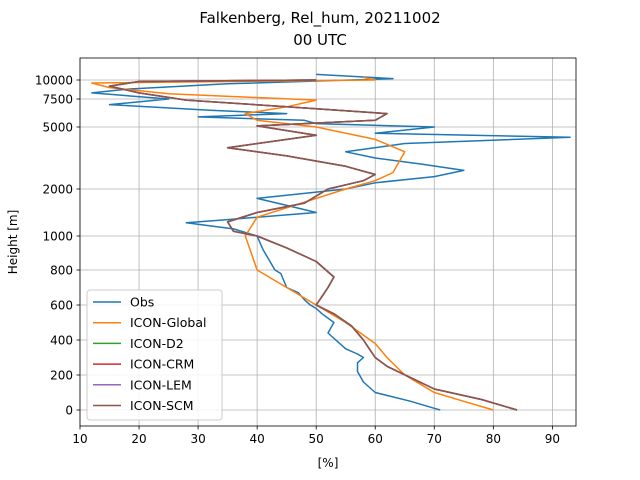  What do you see at coordinates (434, 439) in the screenshot?
I see `x-tick-label: 70` at bounding box center [434, 439].